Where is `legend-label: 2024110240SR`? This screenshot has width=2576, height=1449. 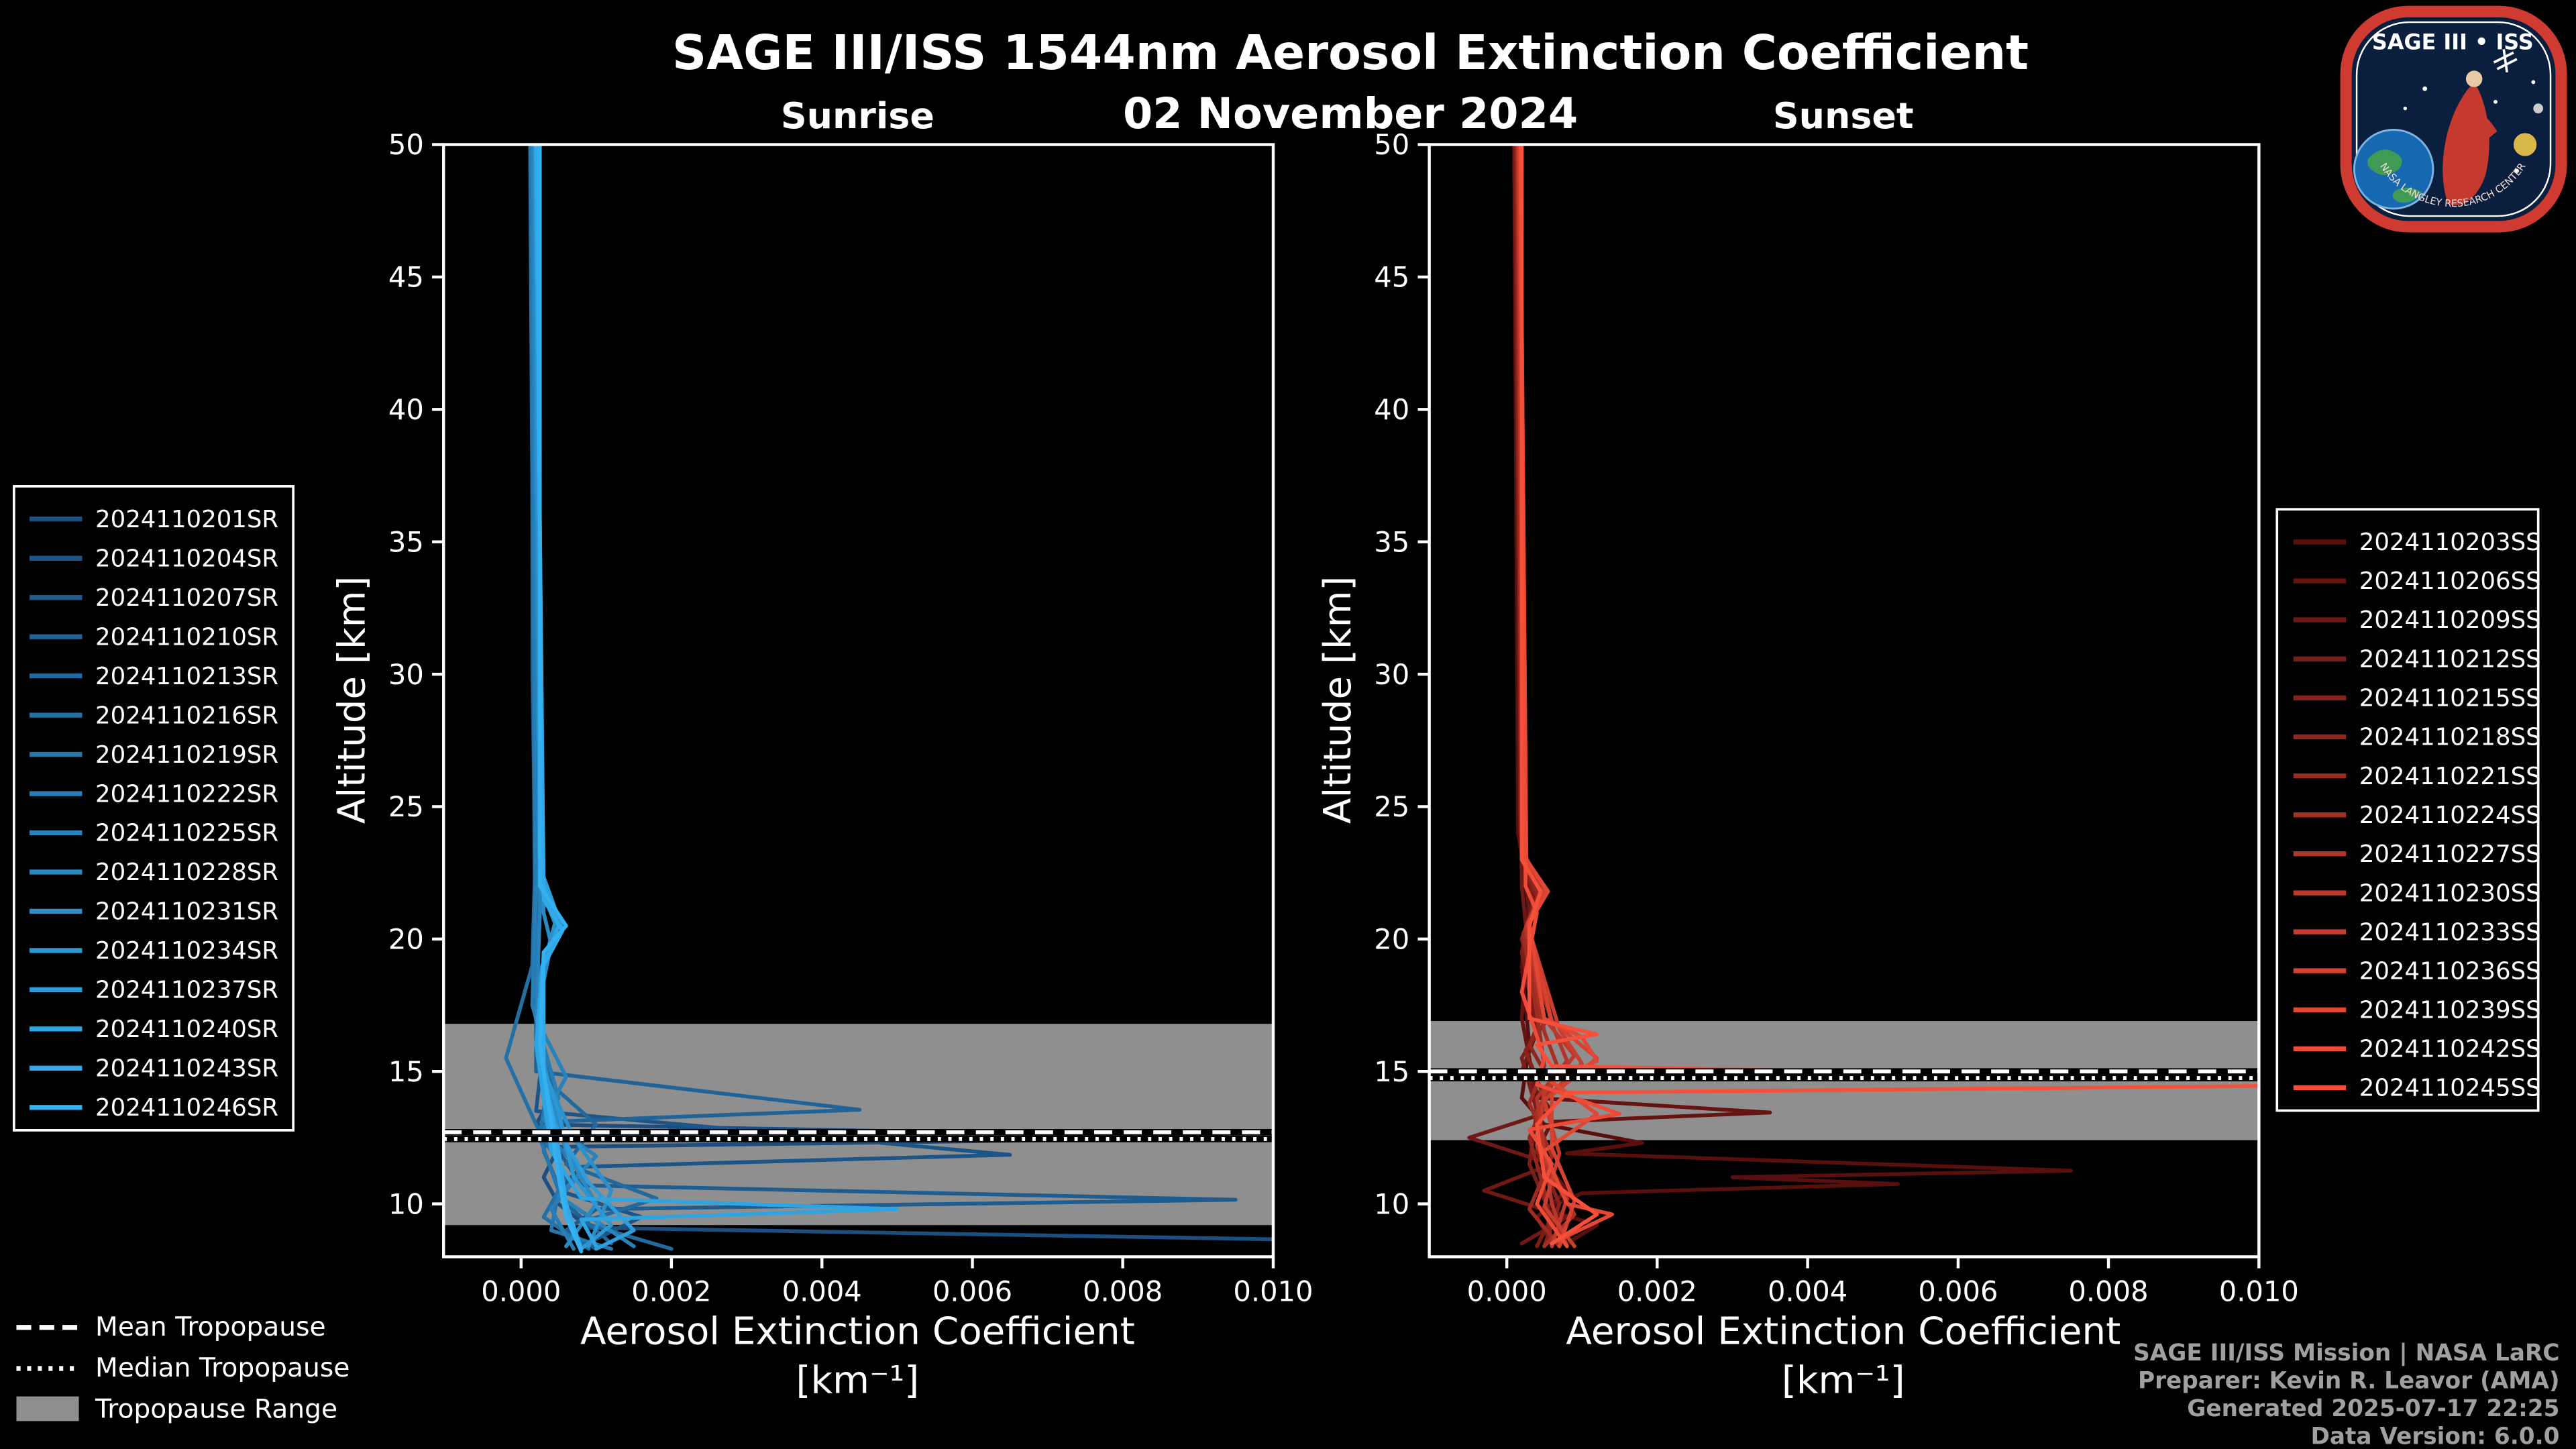
legend-label: 2024110240SR is located at coordinates (186, 1029).